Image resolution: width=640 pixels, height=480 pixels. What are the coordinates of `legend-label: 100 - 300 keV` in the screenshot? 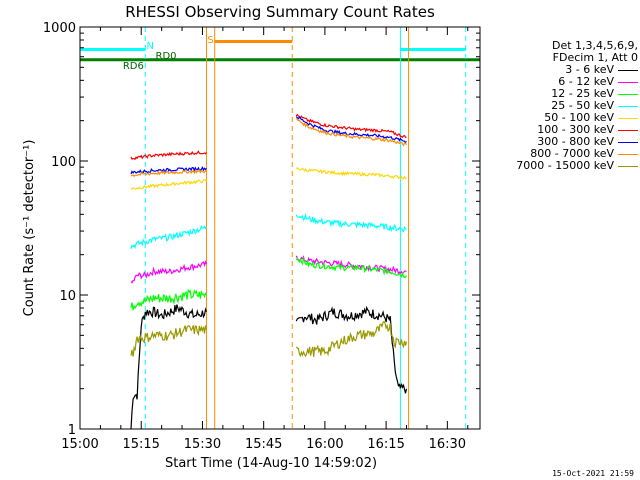 It's located at (575, 129).